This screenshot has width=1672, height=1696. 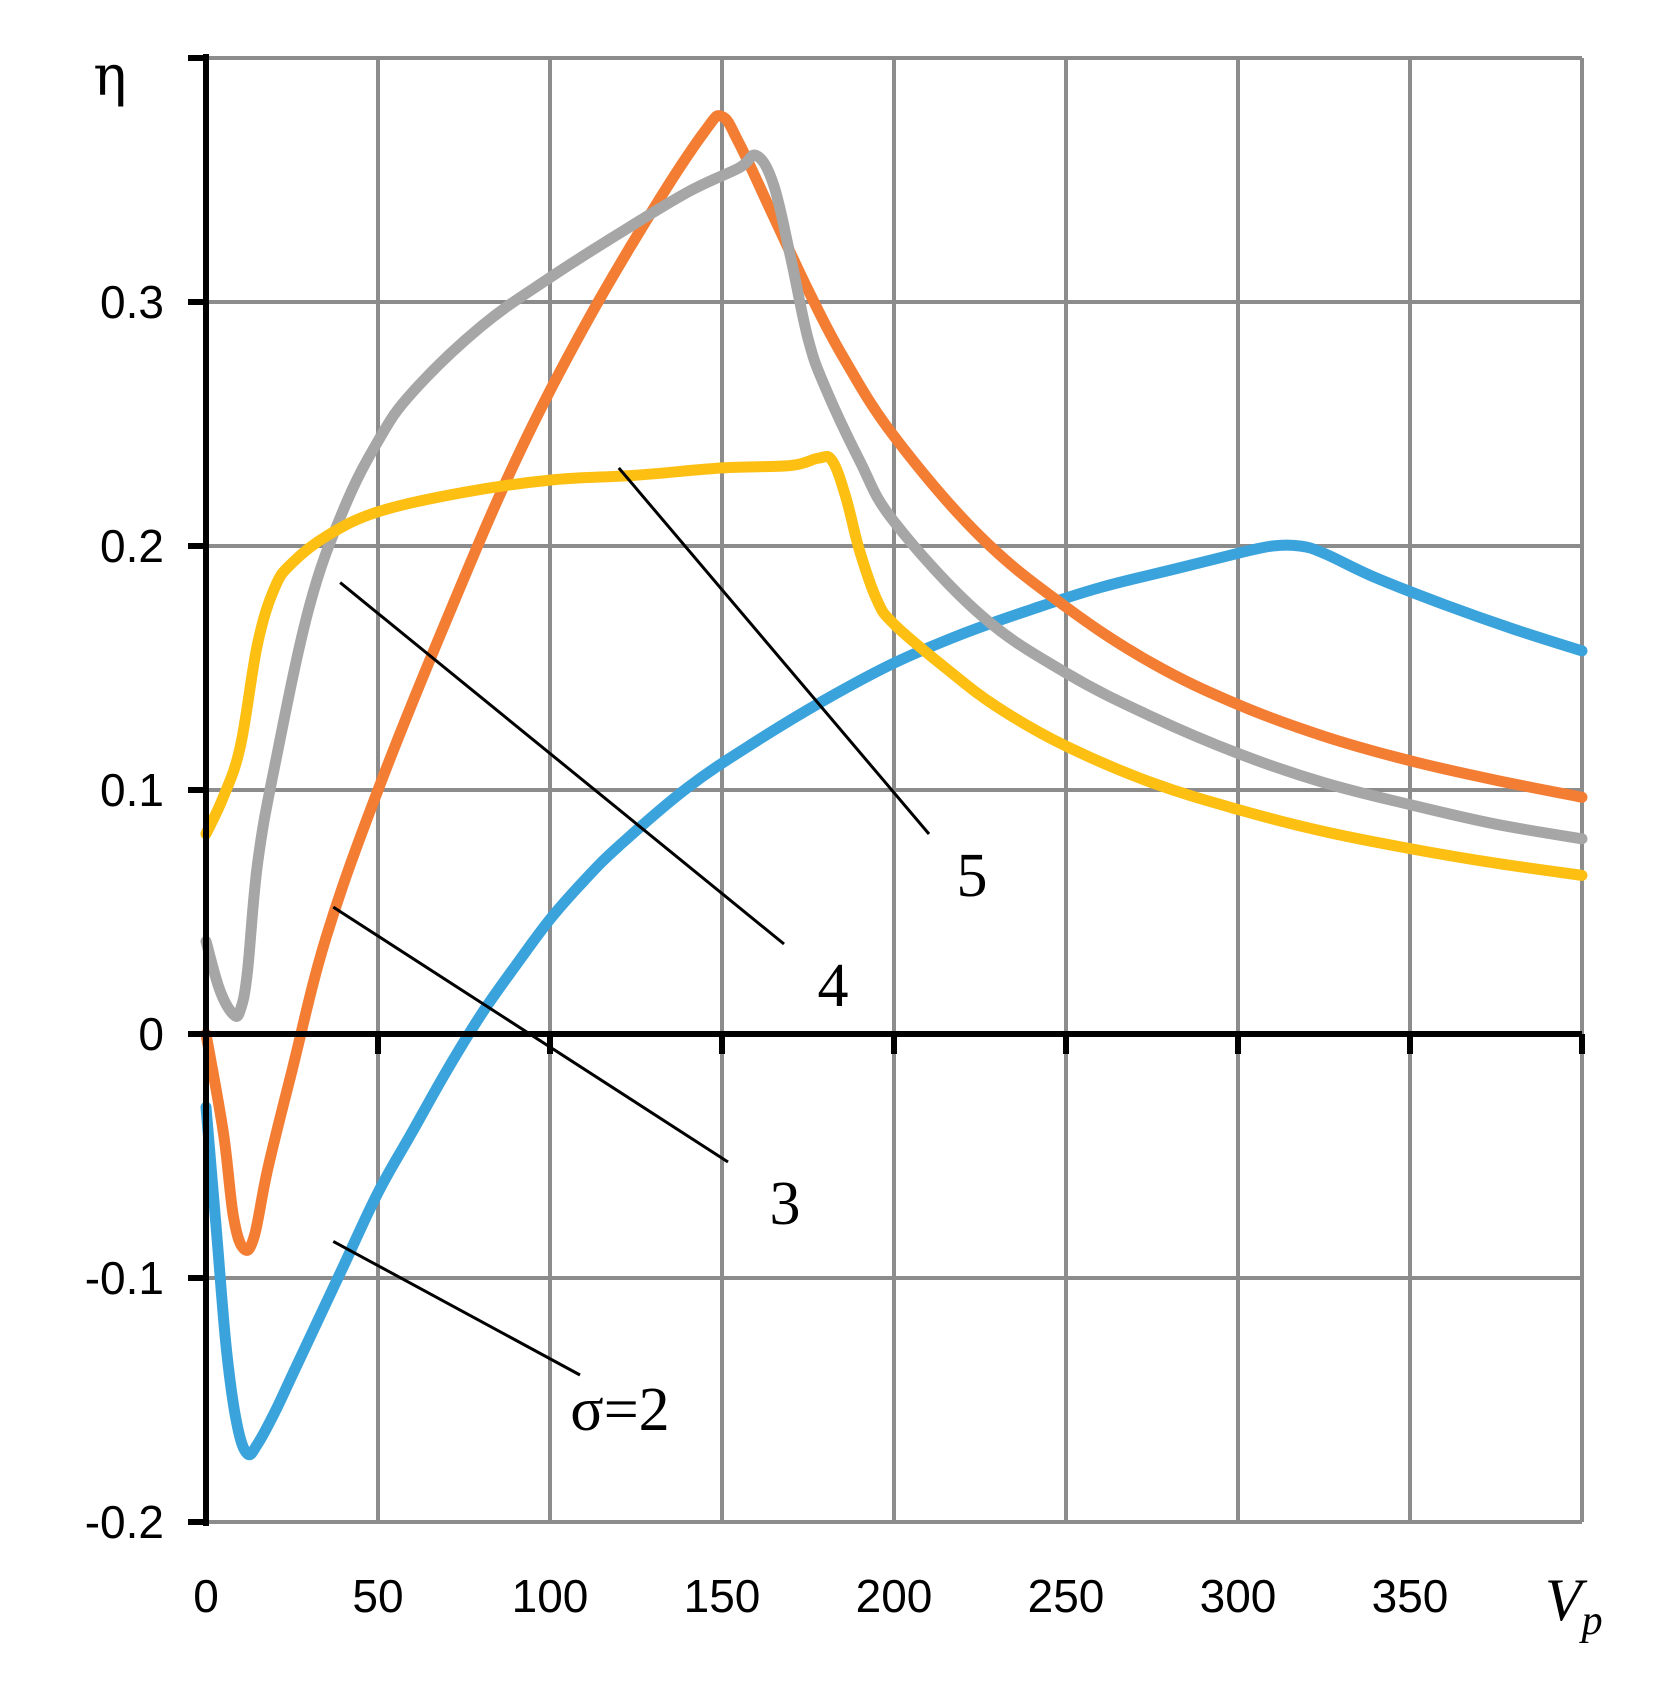 What do you see at coordinates (377, 1596) in the screenshot?
I see `x-tick-label: 50` at bounding box center [377, 1596].